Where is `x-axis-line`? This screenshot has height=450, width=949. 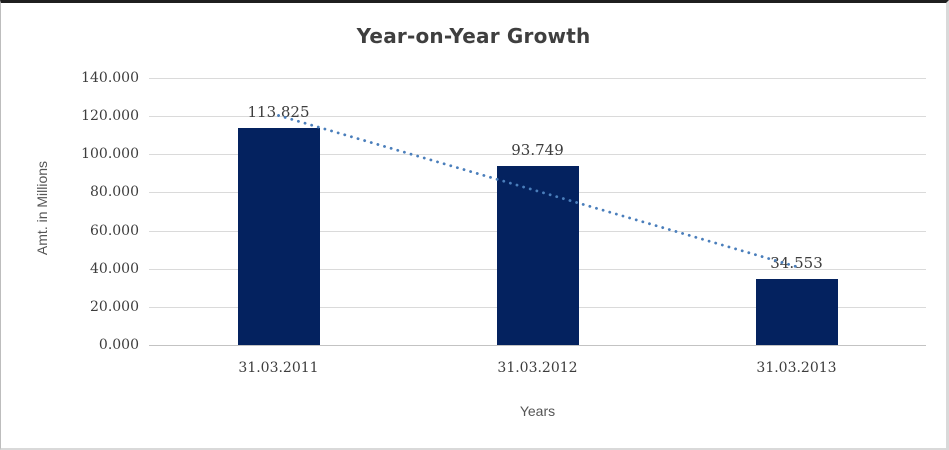 x-axis-line is located at coordinates (537, 345).